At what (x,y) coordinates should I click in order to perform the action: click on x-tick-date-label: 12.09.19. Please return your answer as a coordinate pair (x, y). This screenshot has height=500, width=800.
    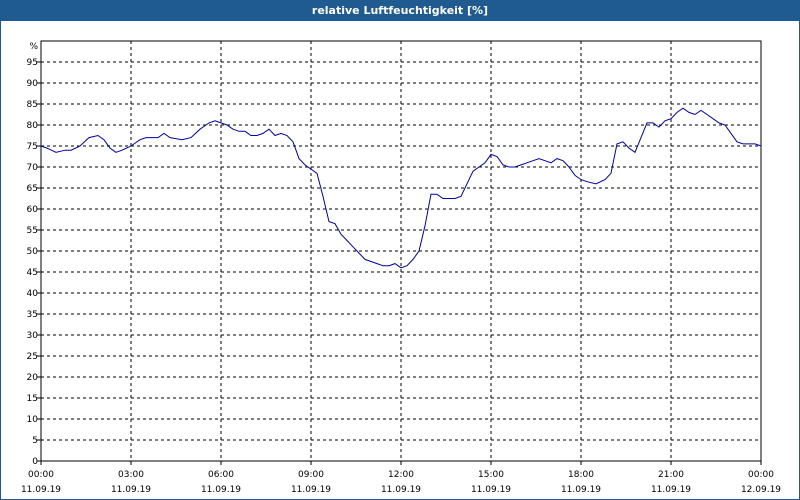
    Looking at the image, I should click on (761, 490).